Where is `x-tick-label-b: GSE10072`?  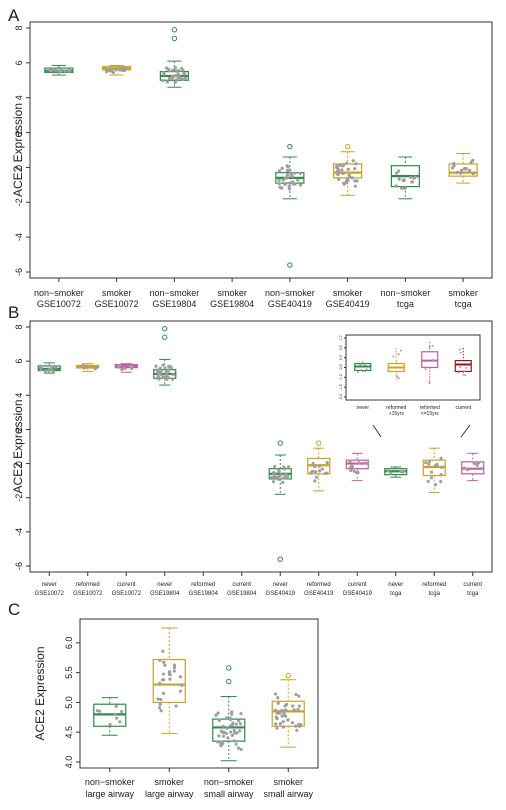 x-tick-label-b: GSE10072 is located at coordinates (127, 594).